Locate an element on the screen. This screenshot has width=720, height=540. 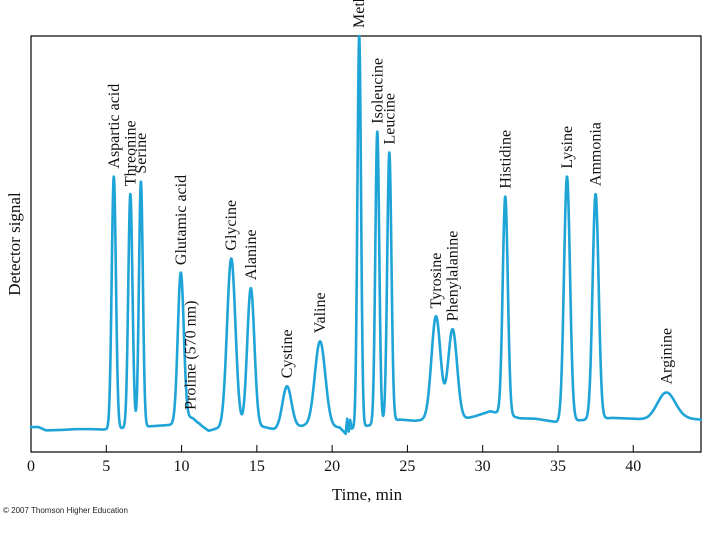
peak-label: Methionine is located at coordinates (359, 14).